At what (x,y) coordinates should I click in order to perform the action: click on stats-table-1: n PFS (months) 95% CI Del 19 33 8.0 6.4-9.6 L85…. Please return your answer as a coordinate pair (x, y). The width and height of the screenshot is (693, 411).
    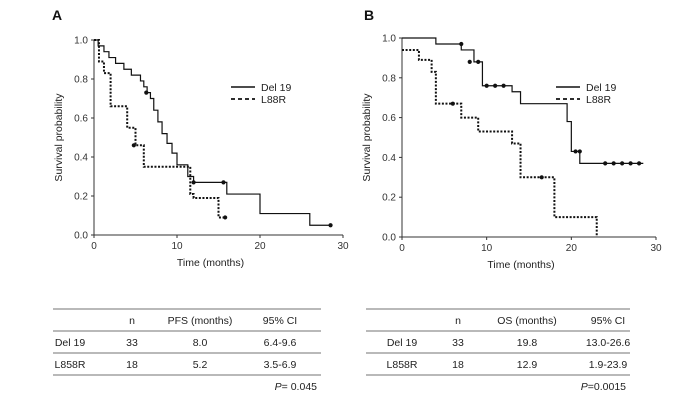
    Looking at the image, I should click on (187, 350).